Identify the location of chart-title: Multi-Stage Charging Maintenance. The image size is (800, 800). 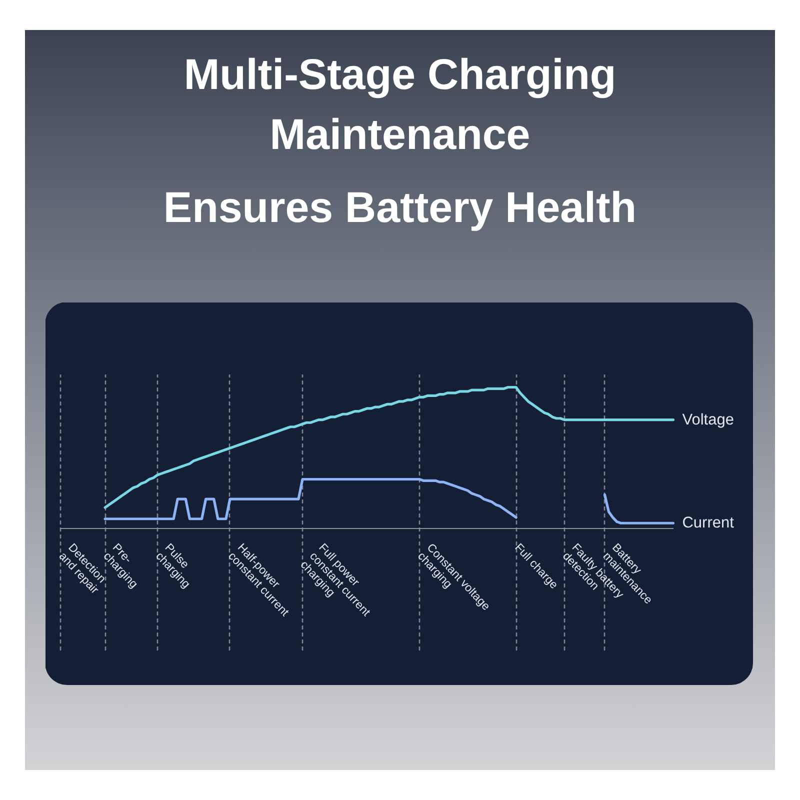
(400, 105).